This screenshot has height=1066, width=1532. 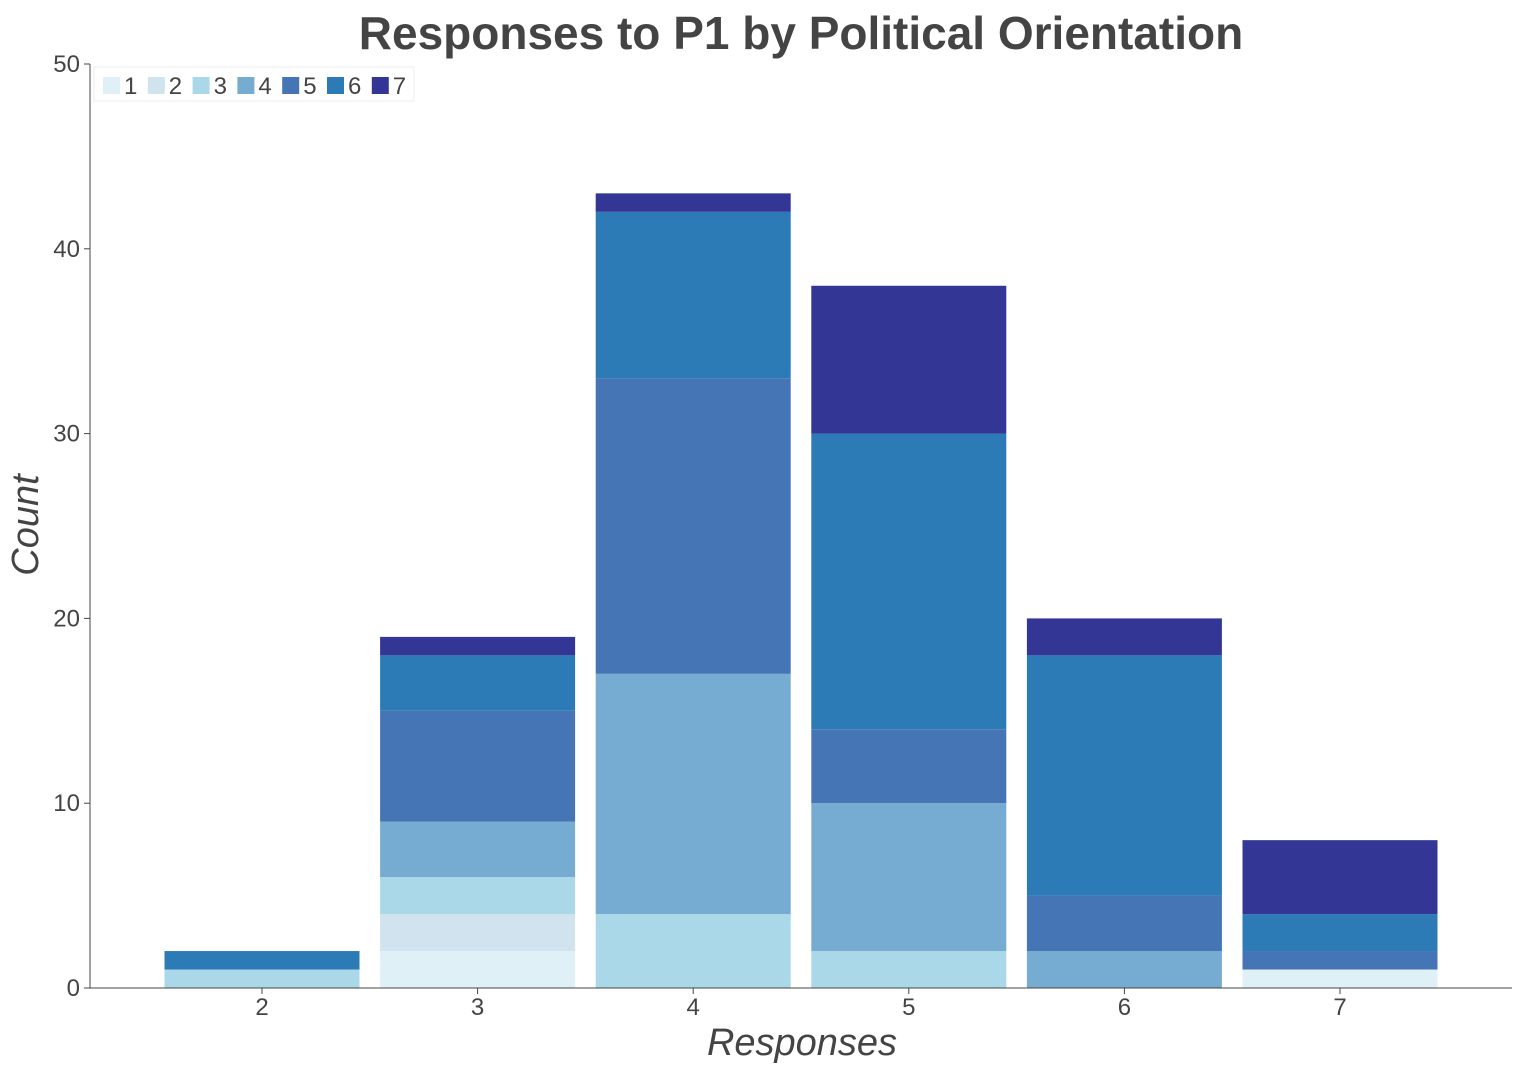 I want to click on y-tick-label: 10, so click(x=66, y=803).